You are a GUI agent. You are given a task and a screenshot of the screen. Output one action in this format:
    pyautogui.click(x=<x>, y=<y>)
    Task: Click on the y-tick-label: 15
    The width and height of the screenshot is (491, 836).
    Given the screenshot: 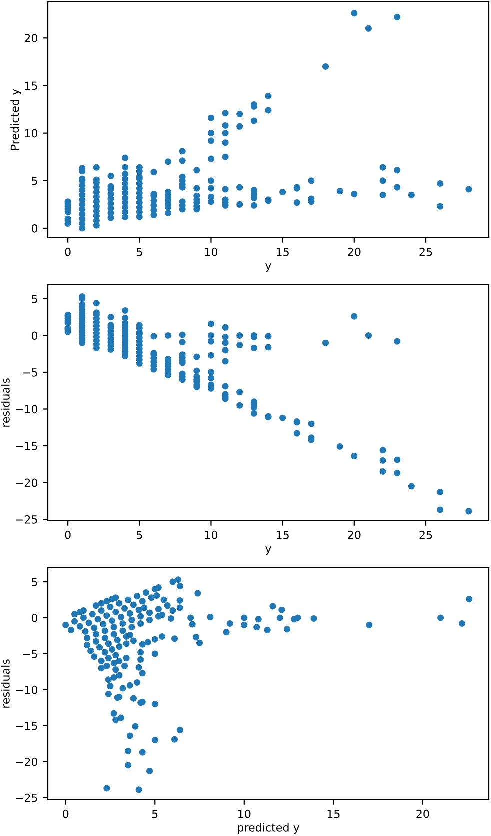 What is the action you would take?
    pyautogui.click(x=31, y=86)
    